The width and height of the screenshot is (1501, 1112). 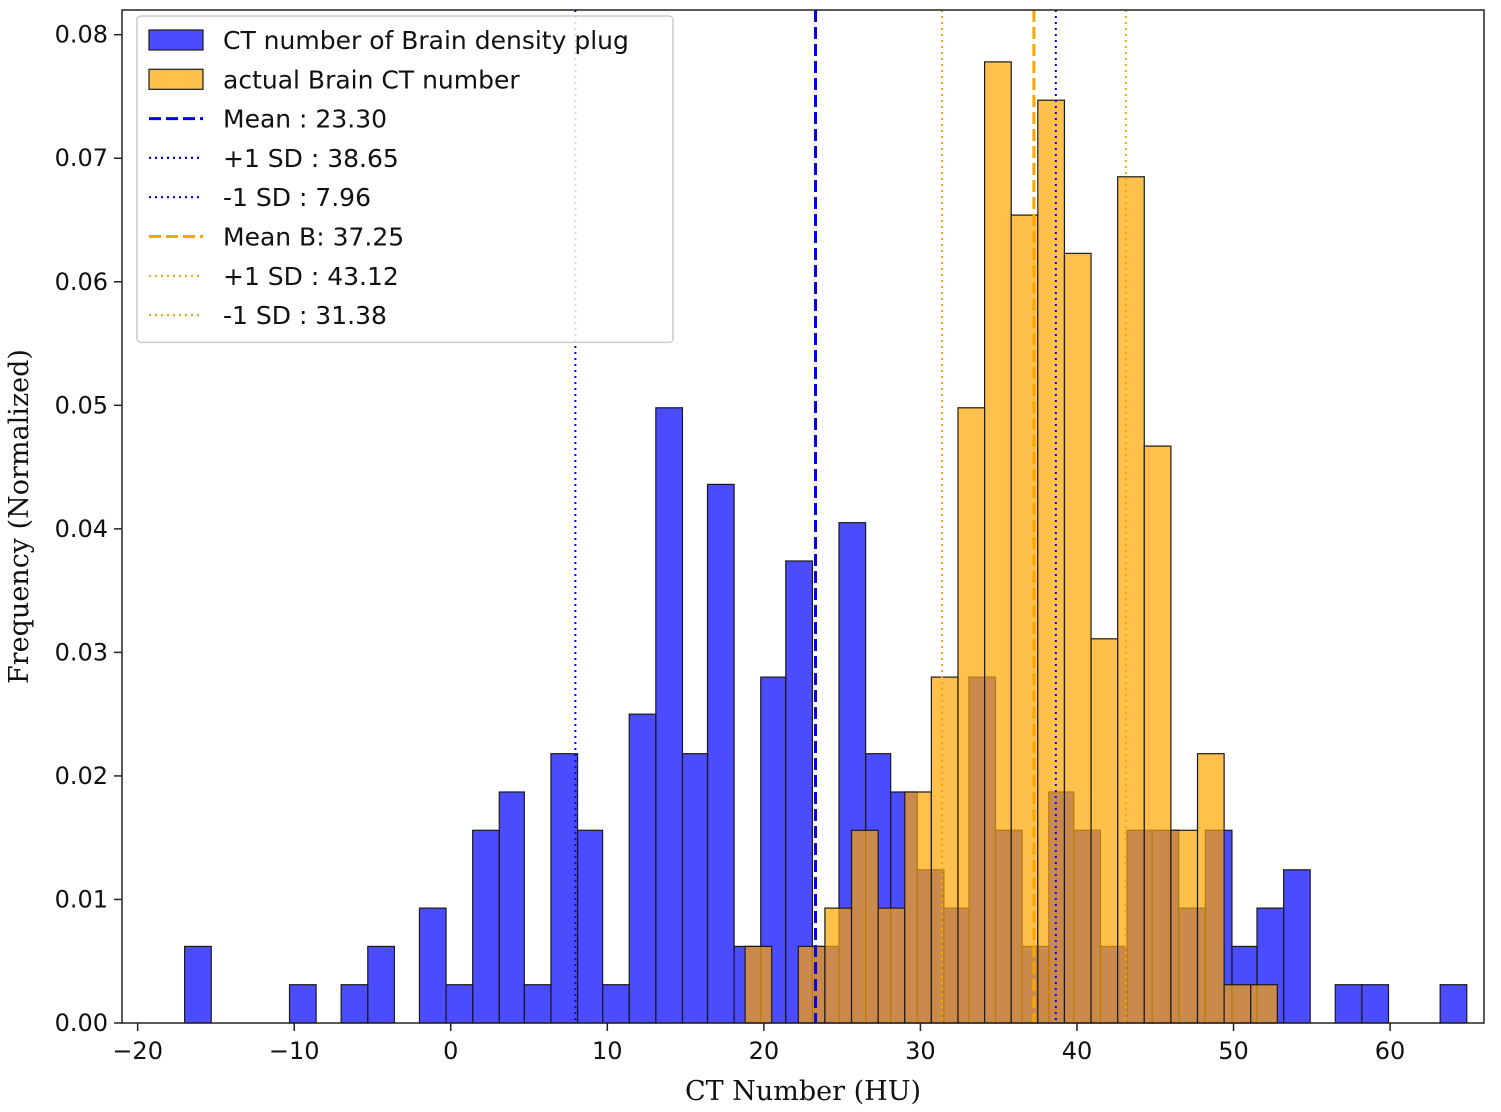 I want to click on x-tick-label: 30, so click(x=920, y=1051).